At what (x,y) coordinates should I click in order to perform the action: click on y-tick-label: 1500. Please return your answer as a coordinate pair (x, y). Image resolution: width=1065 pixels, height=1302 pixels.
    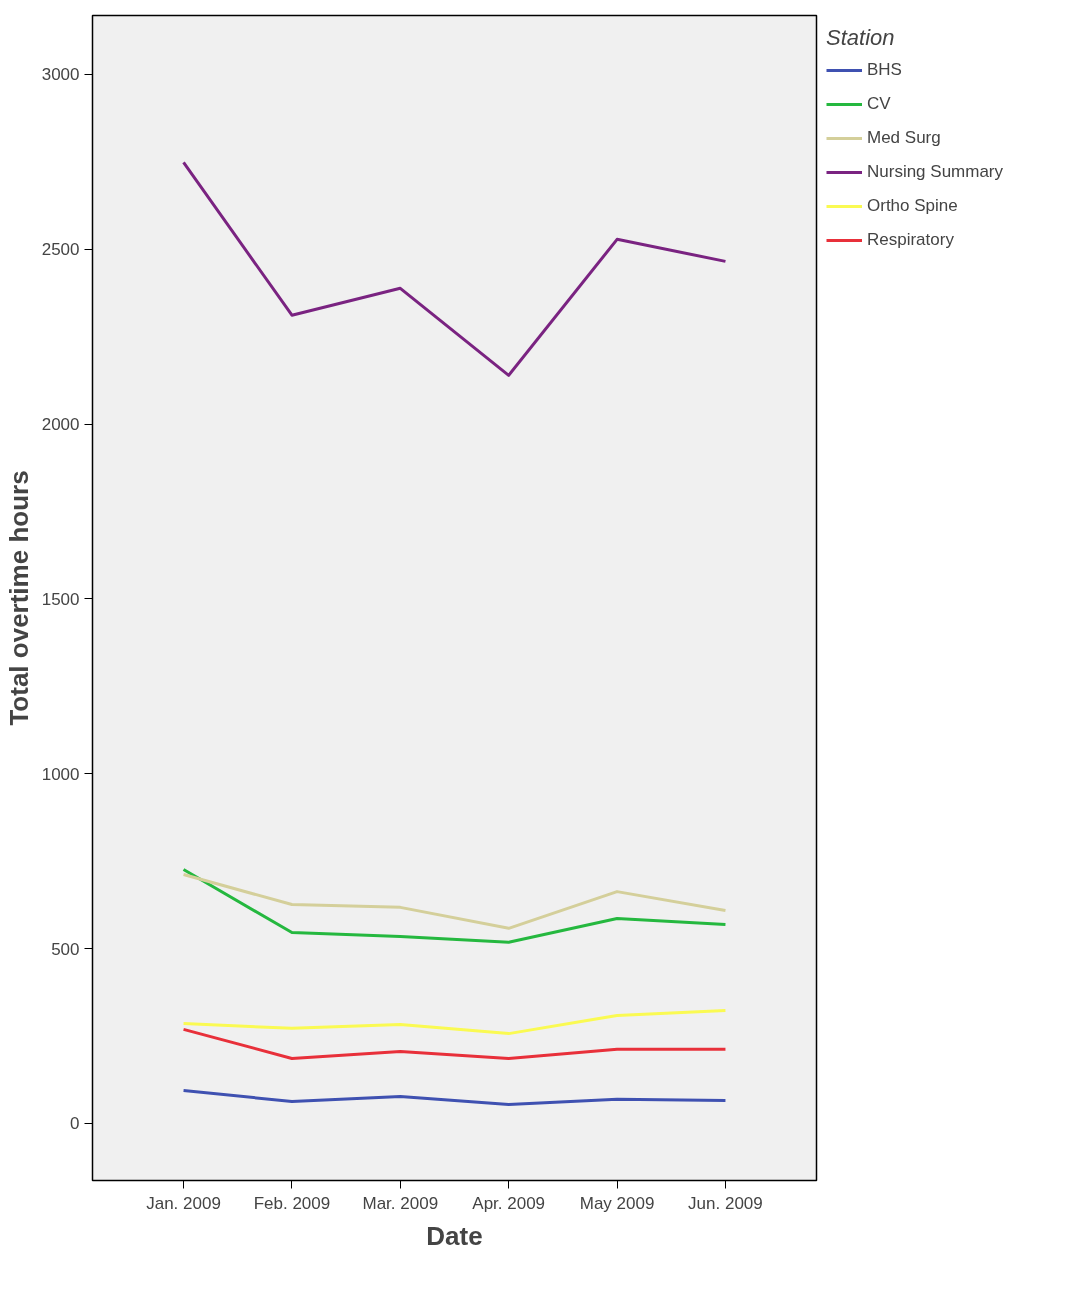
    Looking at the image, I should click on (60, 599).